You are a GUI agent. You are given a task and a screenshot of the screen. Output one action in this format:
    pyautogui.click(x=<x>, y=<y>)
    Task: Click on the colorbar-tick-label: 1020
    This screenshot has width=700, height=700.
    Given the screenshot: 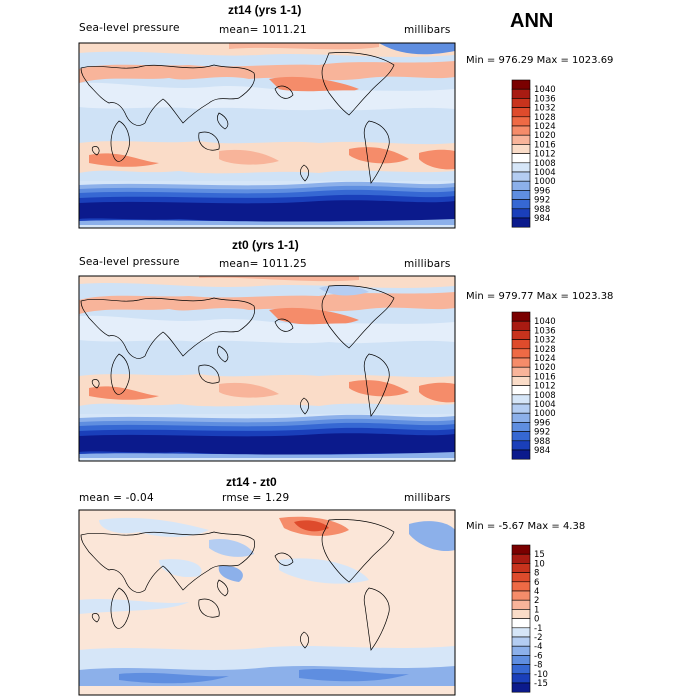 What is the action you would take?
    pyautogui.click(x=545, y=136)
    